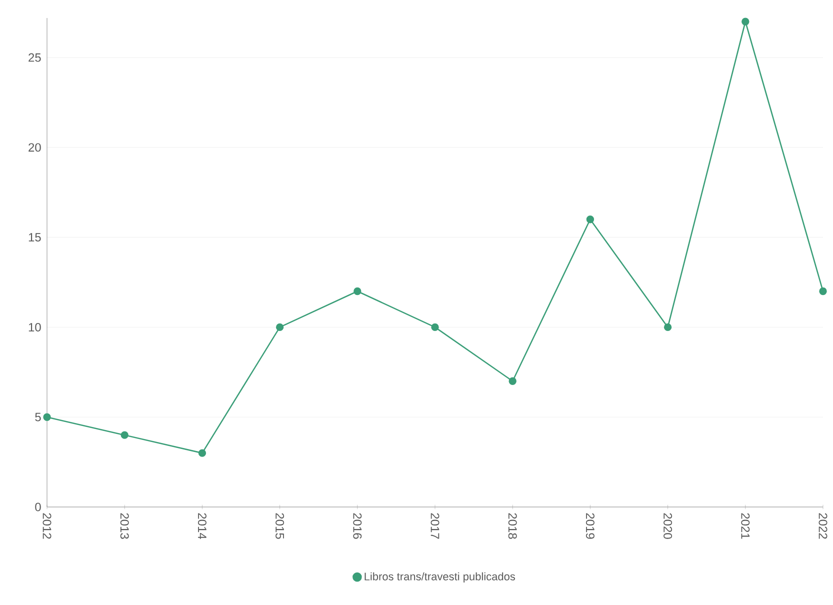 Image resolution: width=833 pixels, height=605 pixels. What do you see at coordinates (38, 507) in the screenshot?
I see `y-tick-label: 0` at bounding box center [38, 507].